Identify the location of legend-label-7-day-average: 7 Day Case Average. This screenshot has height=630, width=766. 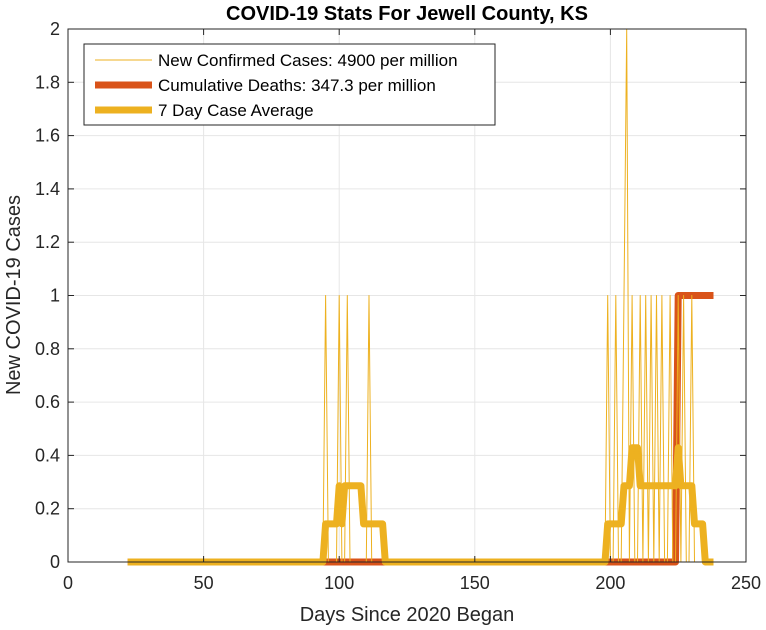
(236, 110).